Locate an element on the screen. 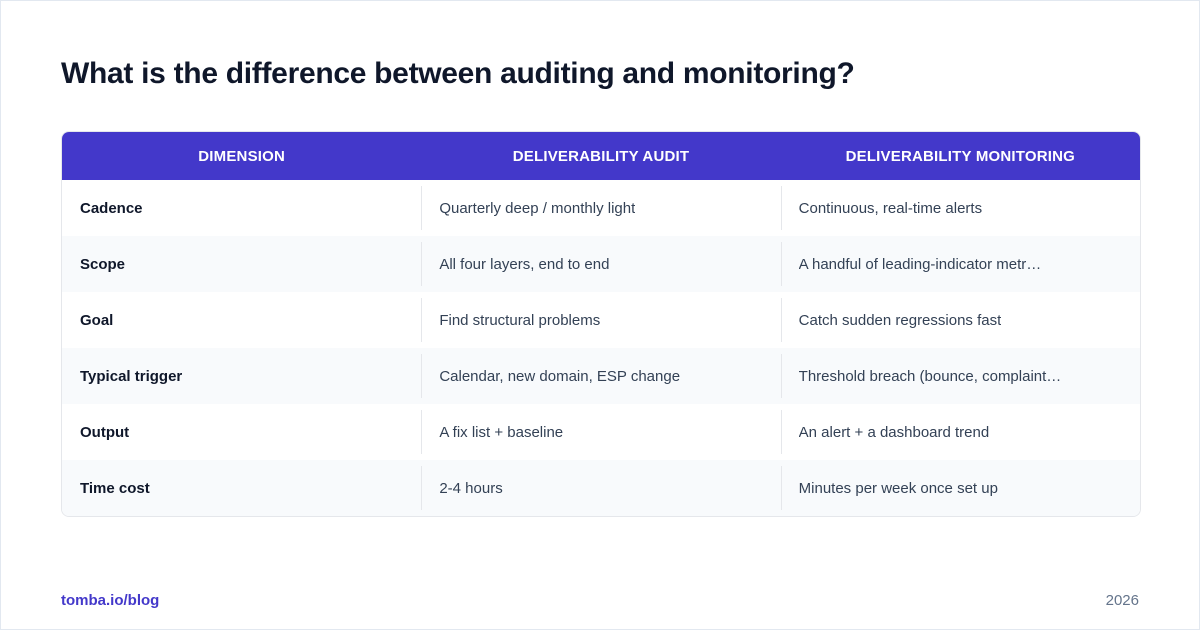 The width and height of the screenshot is (1200, 630). monitoring-cell: Continuous, real-time alerts is located at coordinates (960, 208).